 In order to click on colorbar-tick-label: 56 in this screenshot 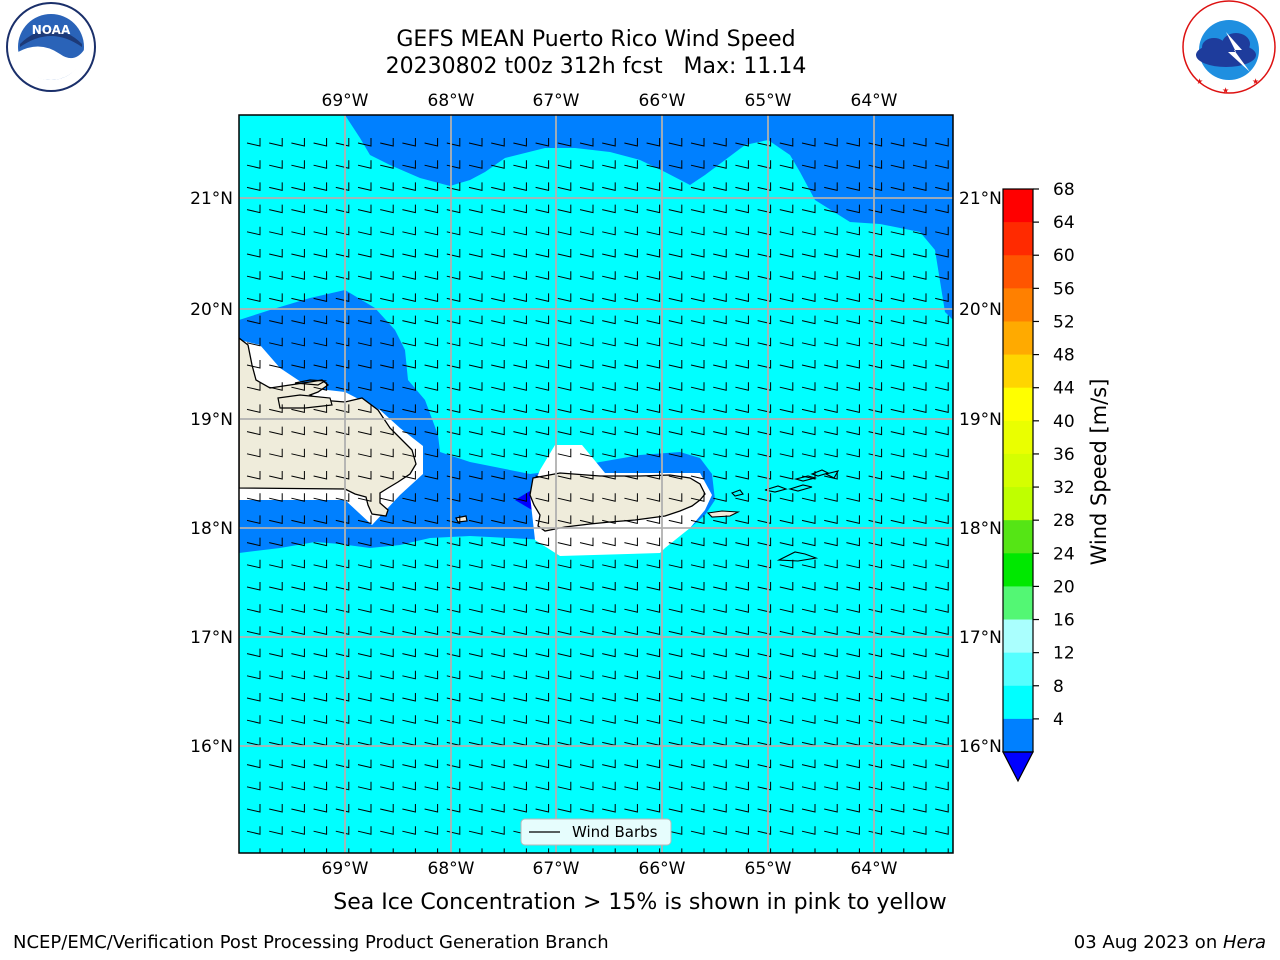, I will do `click(1064, 289)`.